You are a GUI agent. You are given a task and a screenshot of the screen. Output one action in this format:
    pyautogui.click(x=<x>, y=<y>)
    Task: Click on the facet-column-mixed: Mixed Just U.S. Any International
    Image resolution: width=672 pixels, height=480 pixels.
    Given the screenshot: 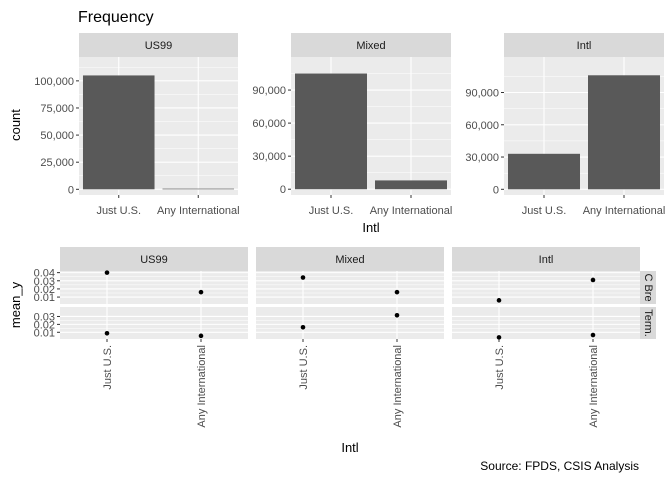 What is the action you would take?
    pyautogui.click(x=350, y=337)
    